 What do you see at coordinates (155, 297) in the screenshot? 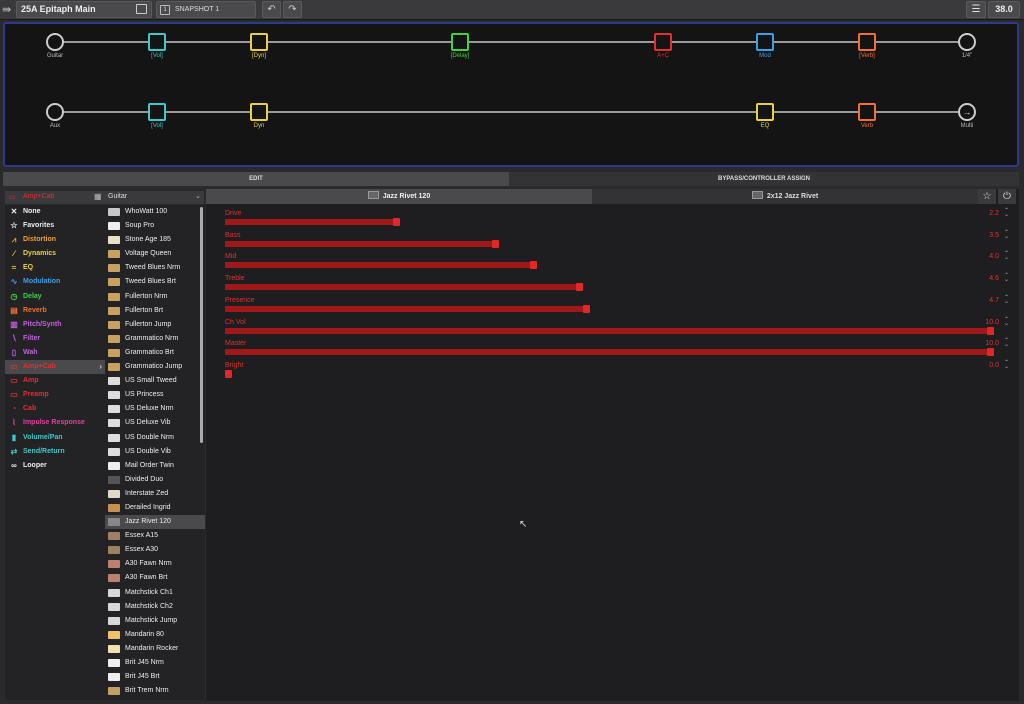
I see `model-item: Fullerton Nrm` at bounding box center [155, 297].